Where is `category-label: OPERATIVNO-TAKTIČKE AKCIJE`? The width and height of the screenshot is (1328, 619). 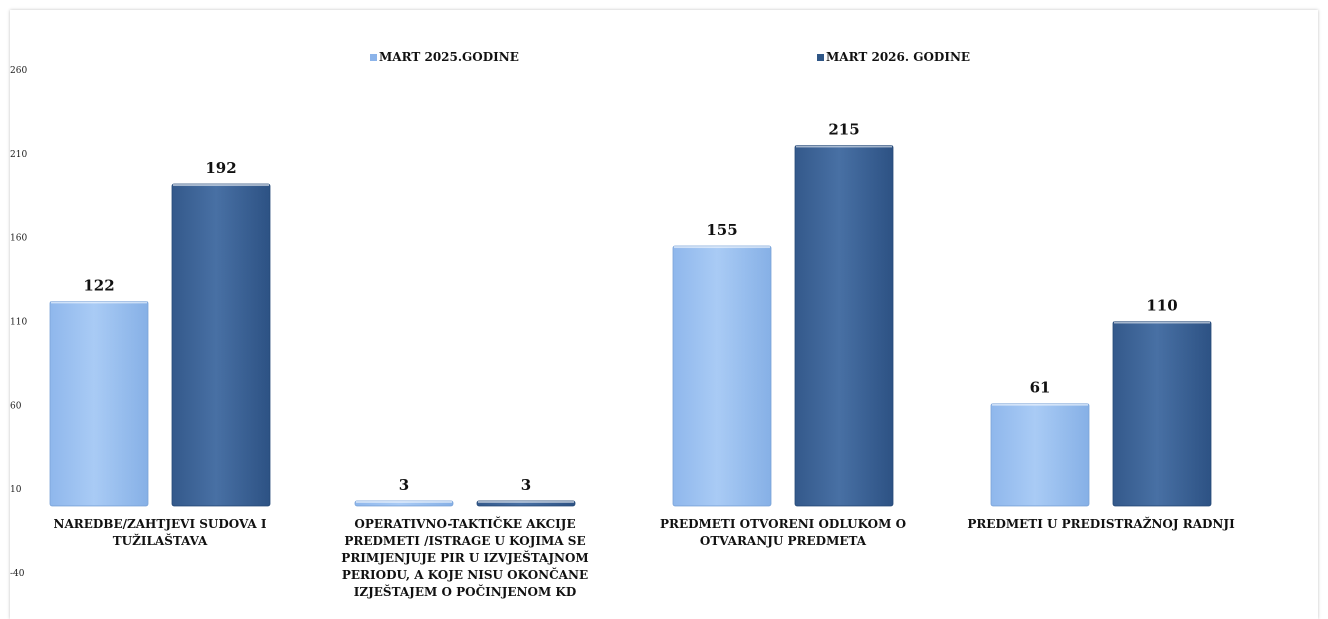
category-label: OPERATIVNO-TAKTIČKE AKCIJE is located at coordinates (464, 523).